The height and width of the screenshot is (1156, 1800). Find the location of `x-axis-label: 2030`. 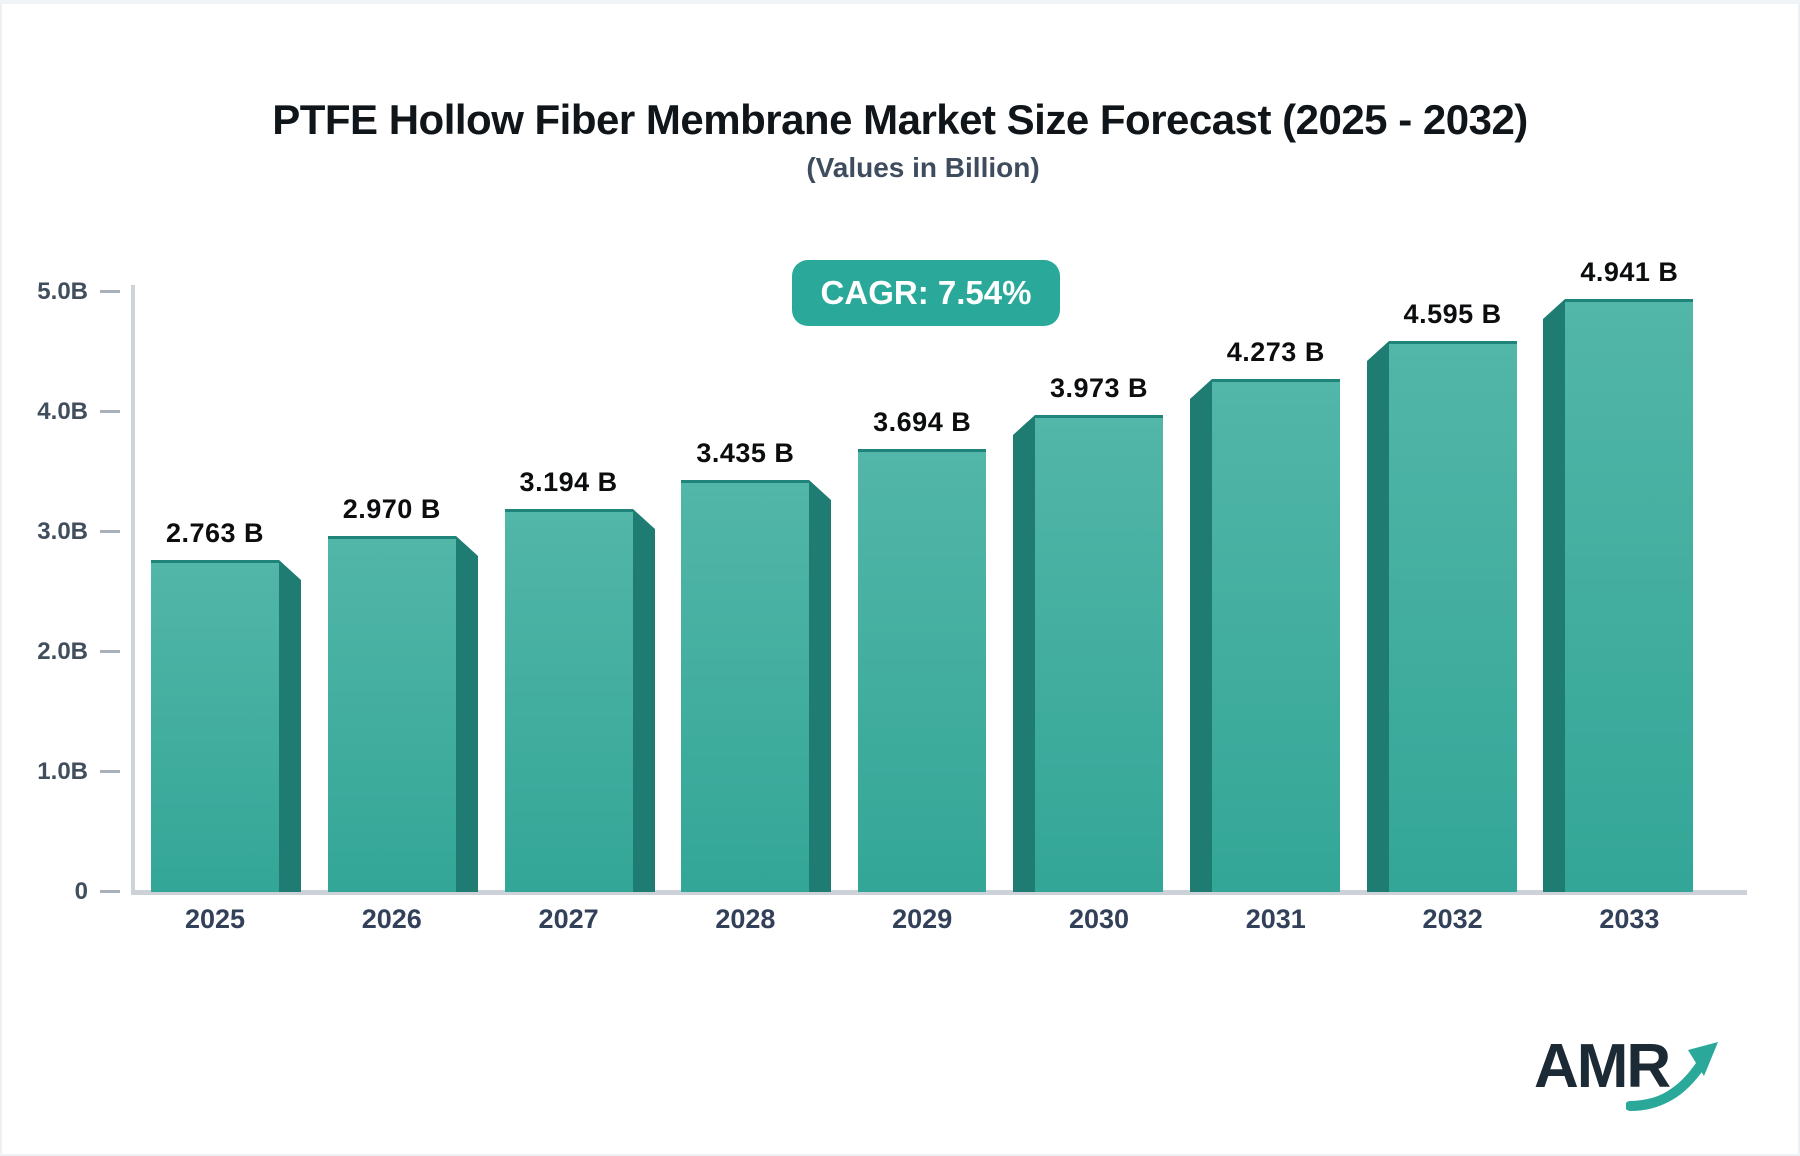

x-axis-label: 2030 is located at coordinates (1099, 919).